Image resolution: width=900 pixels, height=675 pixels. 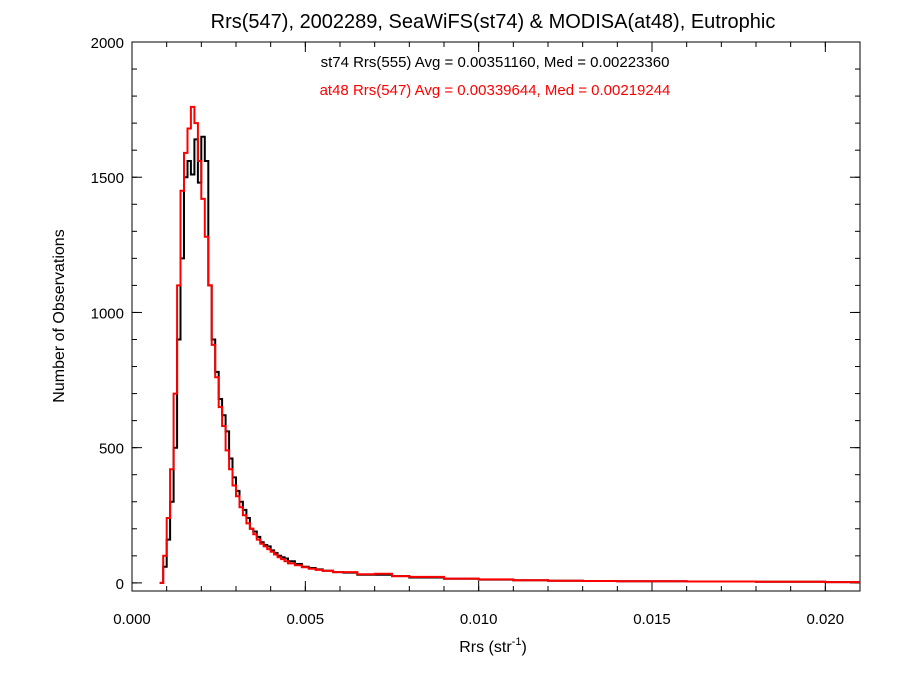 I want to click on x-tick-label: 0.000, so click(x=132, y=619).